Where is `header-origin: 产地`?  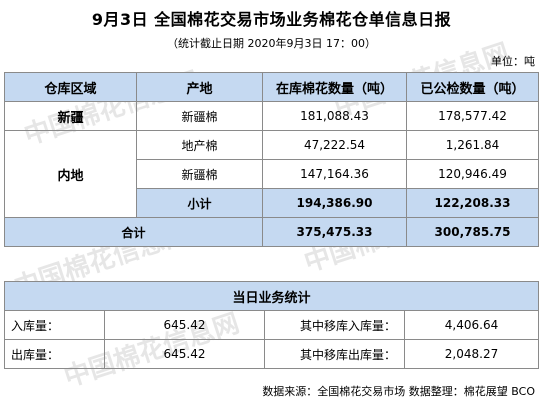
header-origin: 产地 is located at coordinates (199, 87).